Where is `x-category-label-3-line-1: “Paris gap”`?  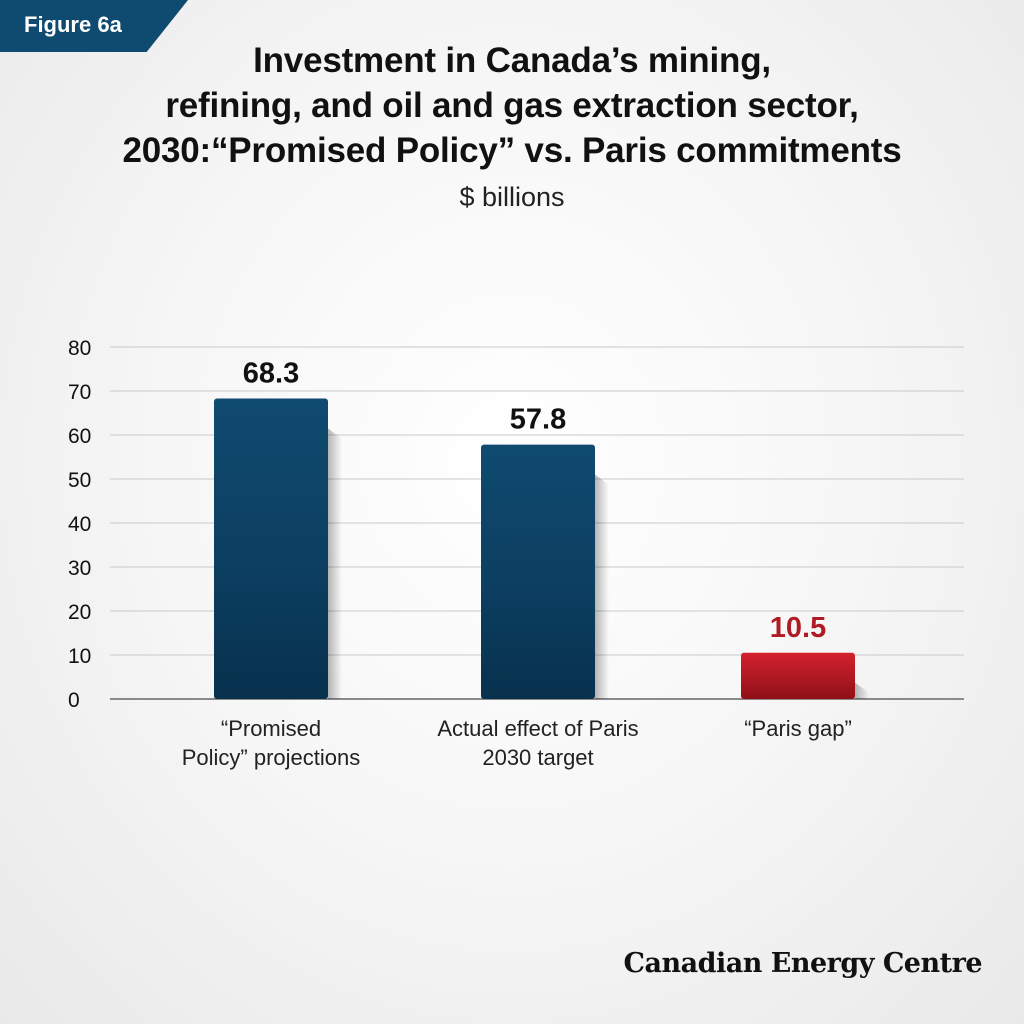
x-category-label-3-line-1: “Paris gap” is located at coordinates (798, 728).